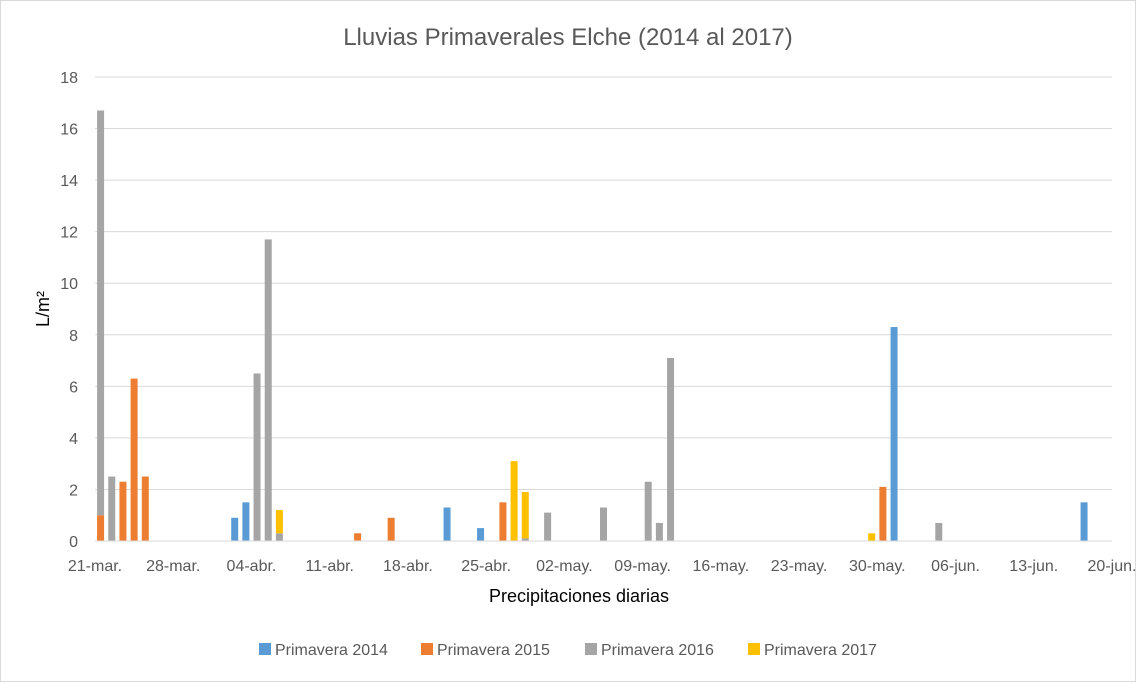  Describe the element at coordinates (329, 566) in the screenshot. I see `x-tick-label: 11-abr.` at that location.